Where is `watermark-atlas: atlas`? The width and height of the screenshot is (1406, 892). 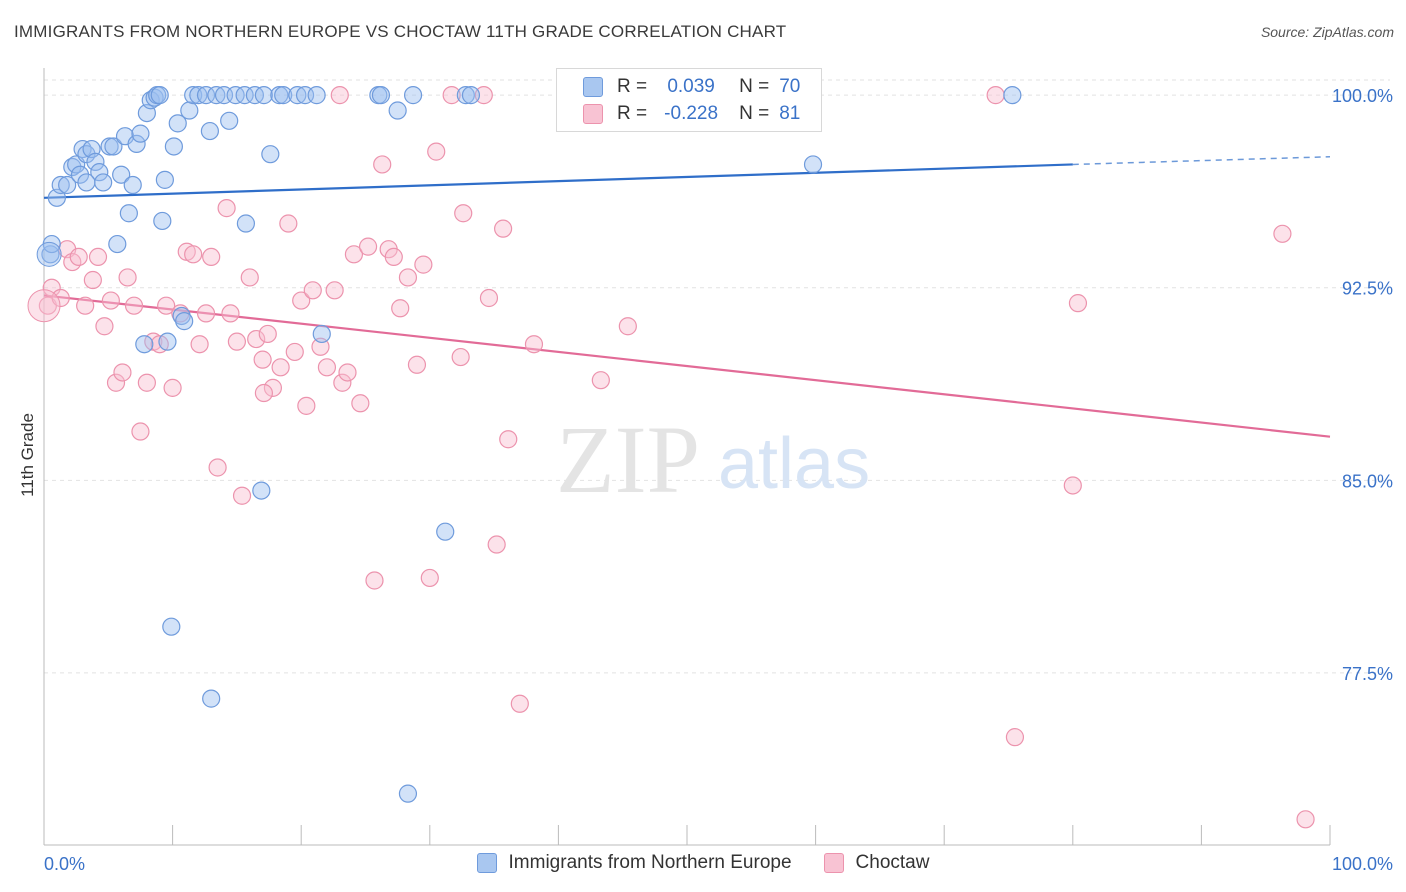
watermark-atlas: atlas is located at coordinates (794, 464).